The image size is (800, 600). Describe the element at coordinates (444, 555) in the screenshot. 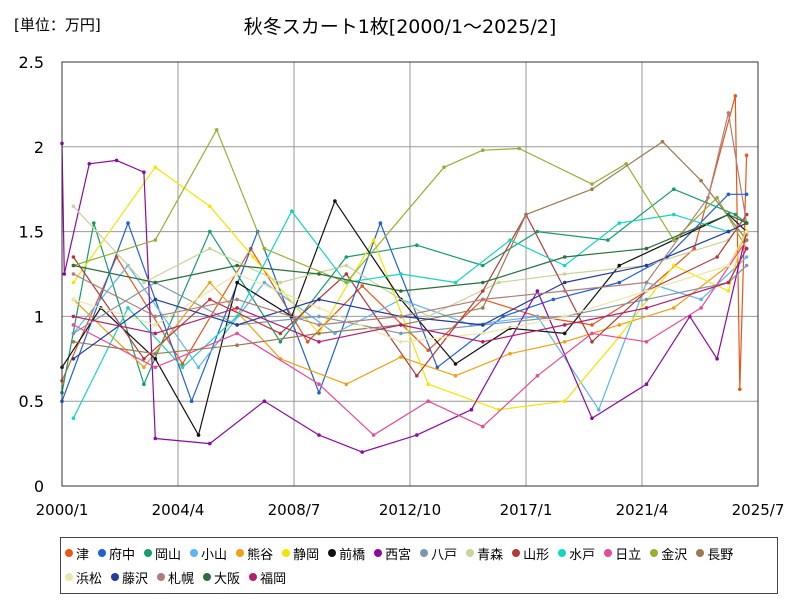

I see `legend-label: 八戸` at that location.